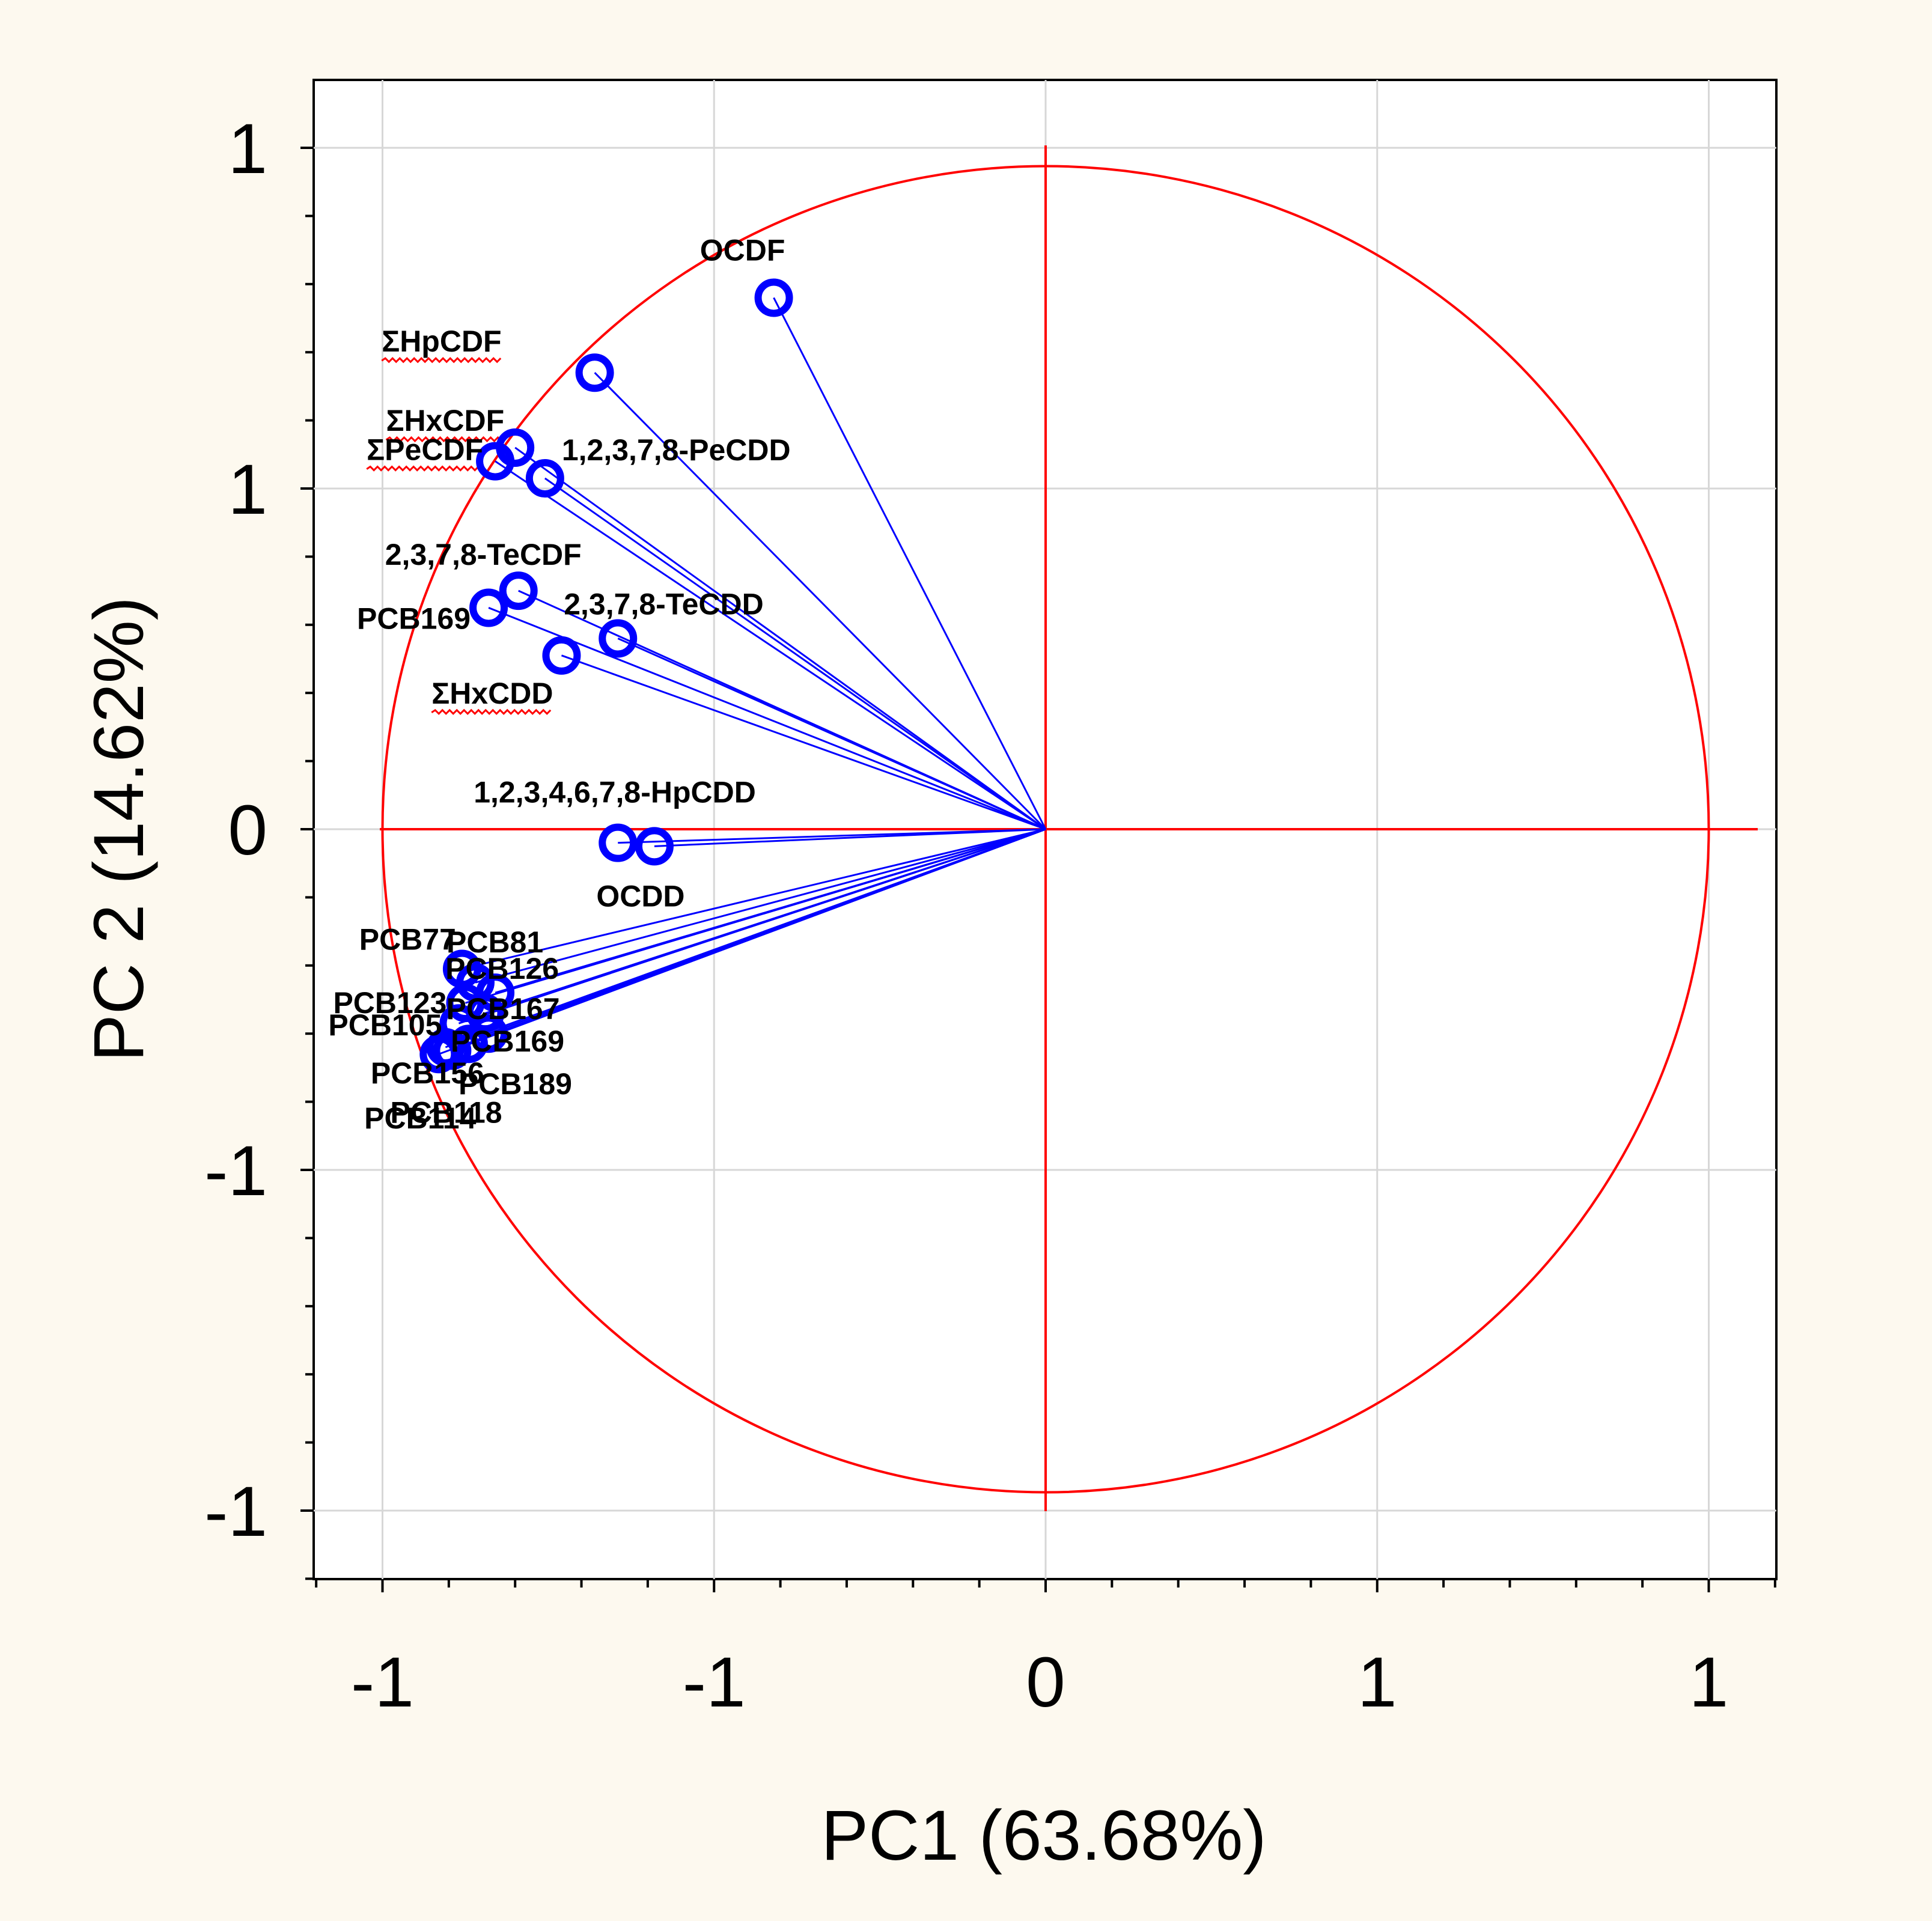  Describe the element at coordinates (502, 968) in the screenshot. I see `loading-label-13: PCB126` at that location.